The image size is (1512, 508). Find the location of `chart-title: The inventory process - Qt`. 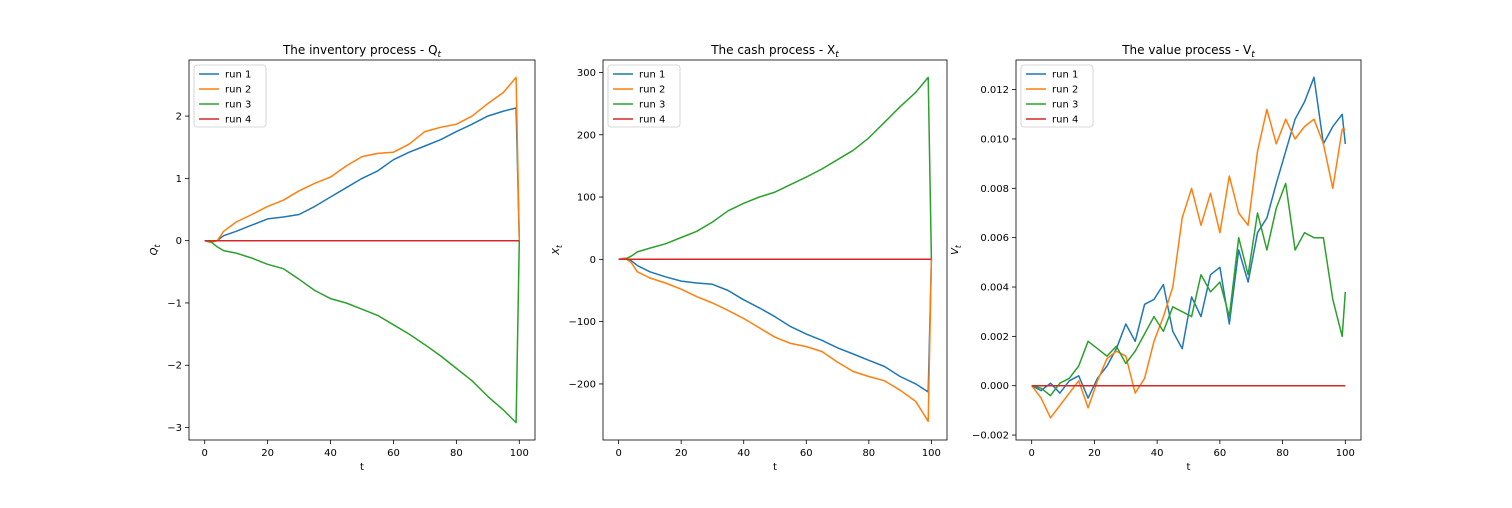

chart-title: The inventory process - Qt is located at coordinates (362, 51).